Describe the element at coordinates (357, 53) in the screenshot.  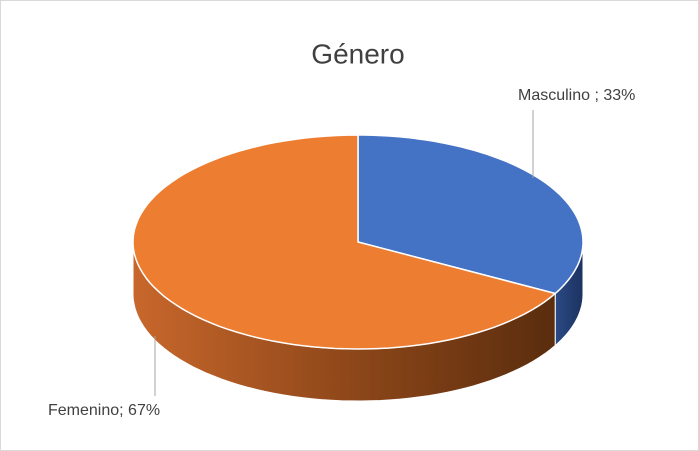
I see `chart-title: Género` at that location.